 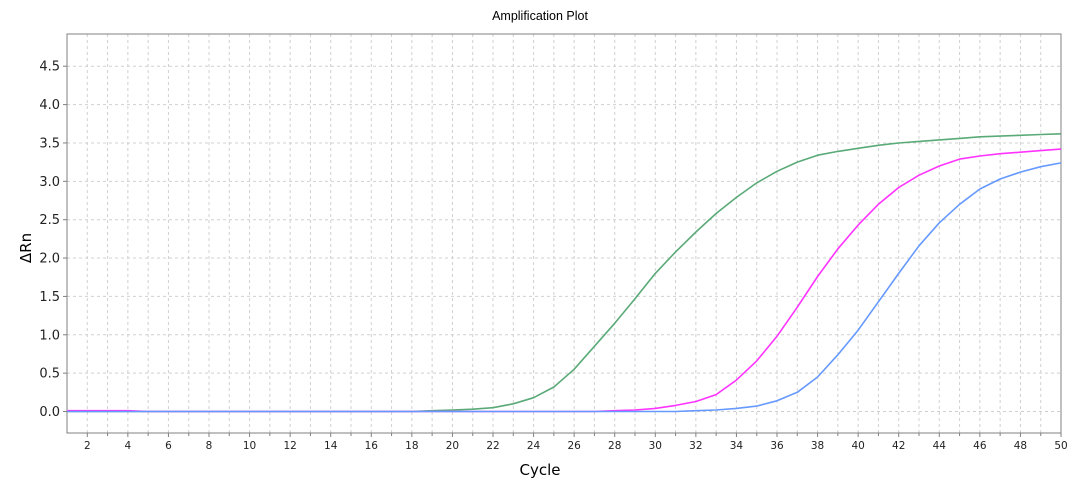 I want to click on x-tick-label: 34, so click(x=737, y=446).